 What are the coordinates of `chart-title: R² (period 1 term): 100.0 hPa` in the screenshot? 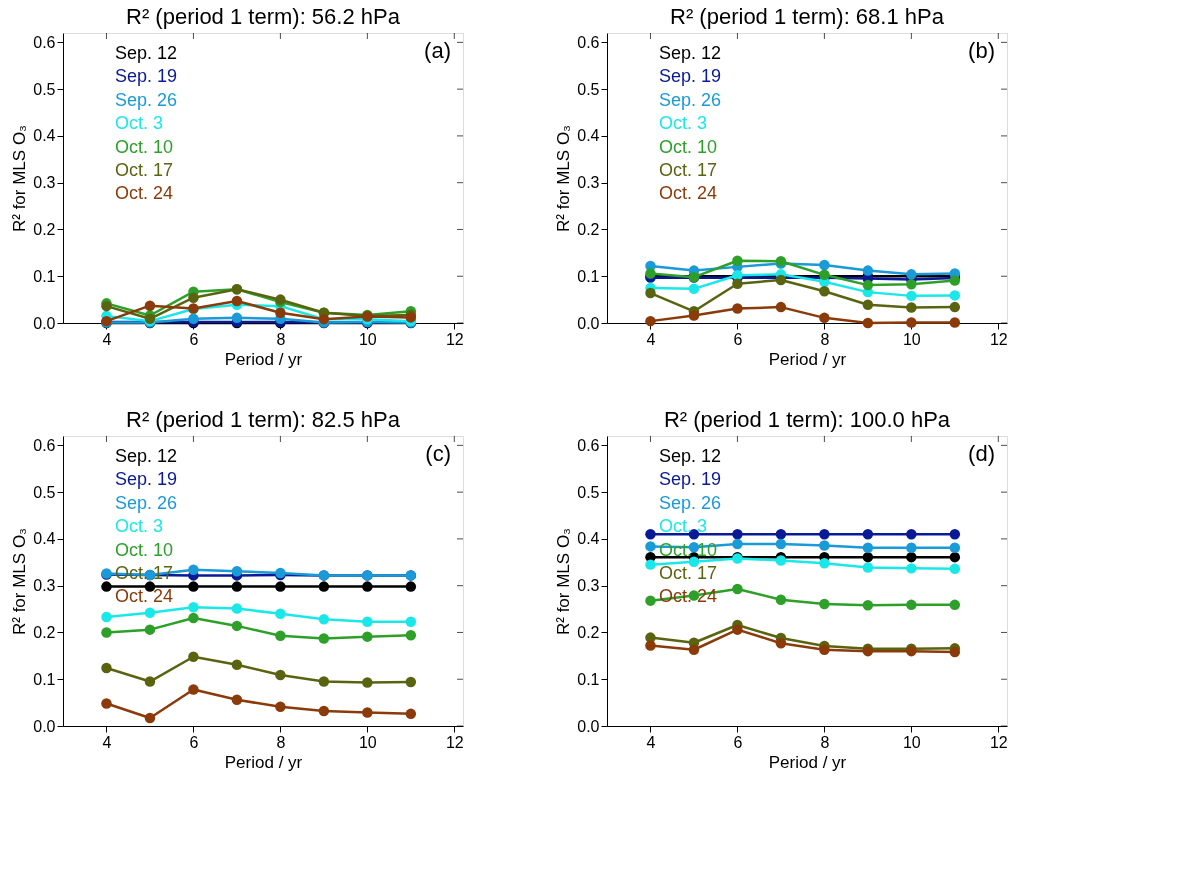 It's located at (807, 419).